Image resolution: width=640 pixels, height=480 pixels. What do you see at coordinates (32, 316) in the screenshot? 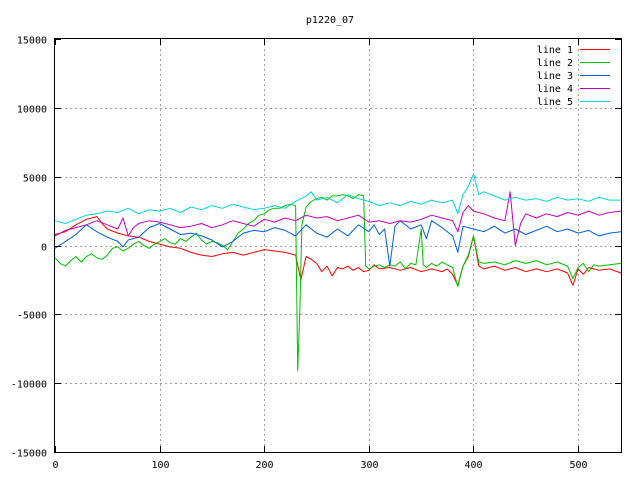
I see `y-tick-label: -5000` at bounding box center [32, 316].